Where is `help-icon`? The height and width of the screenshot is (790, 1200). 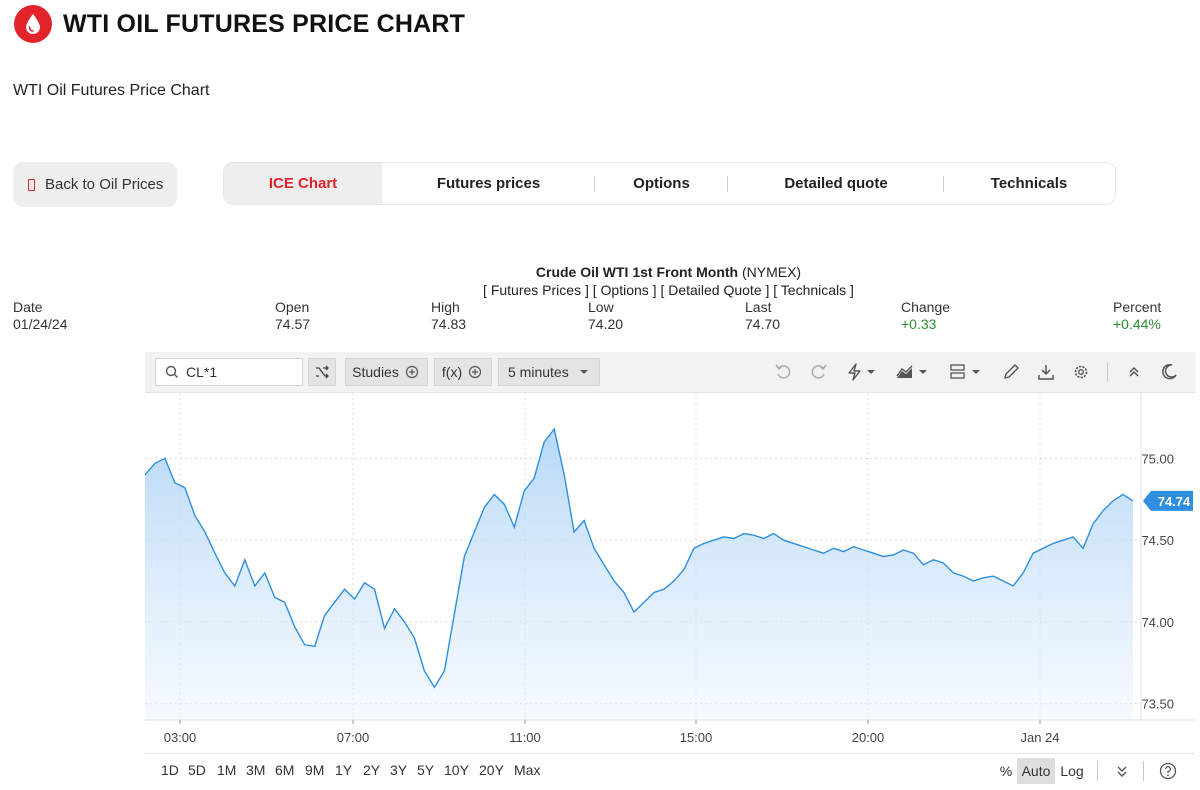
help-icon is located at coordinates (1168, 771).